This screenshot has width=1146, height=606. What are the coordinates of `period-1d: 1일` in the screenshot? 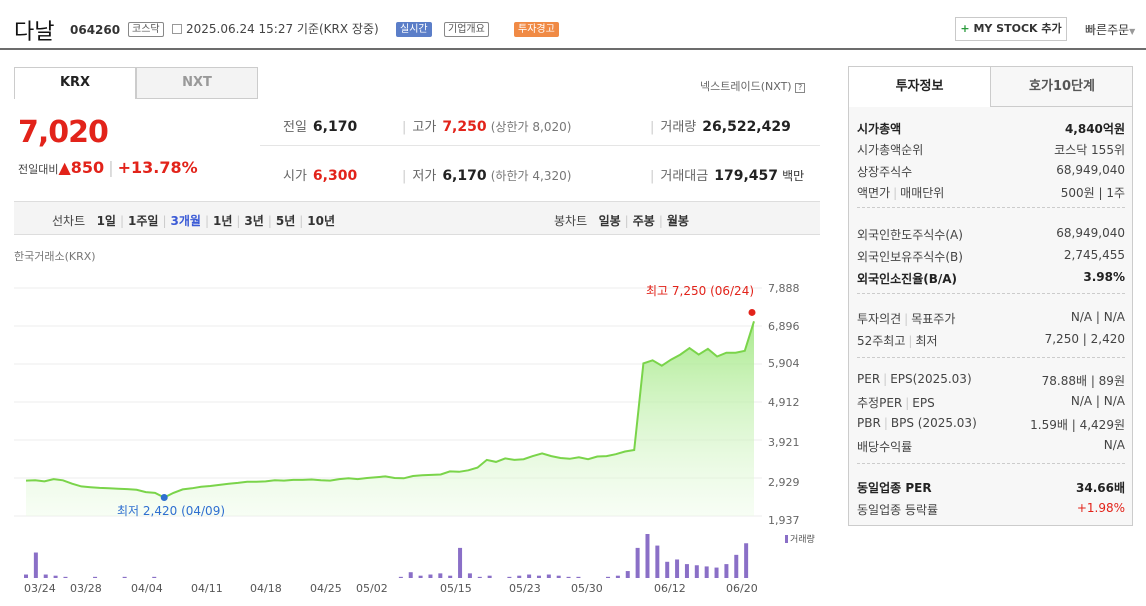 It's located at (106, 221).